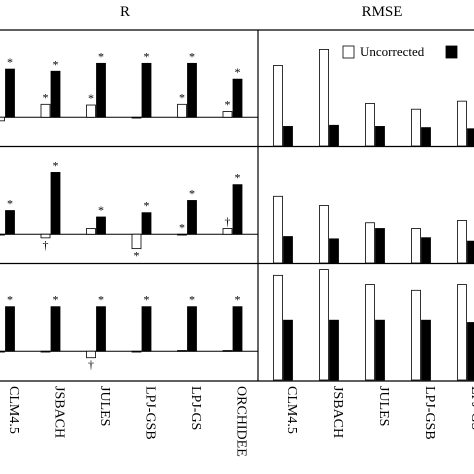 This screenshot has height=474, width=474. Describe the element at coordinates (241, 421) in the screenshot. I see `x-tick-label: ORCHIDEE` at that location.